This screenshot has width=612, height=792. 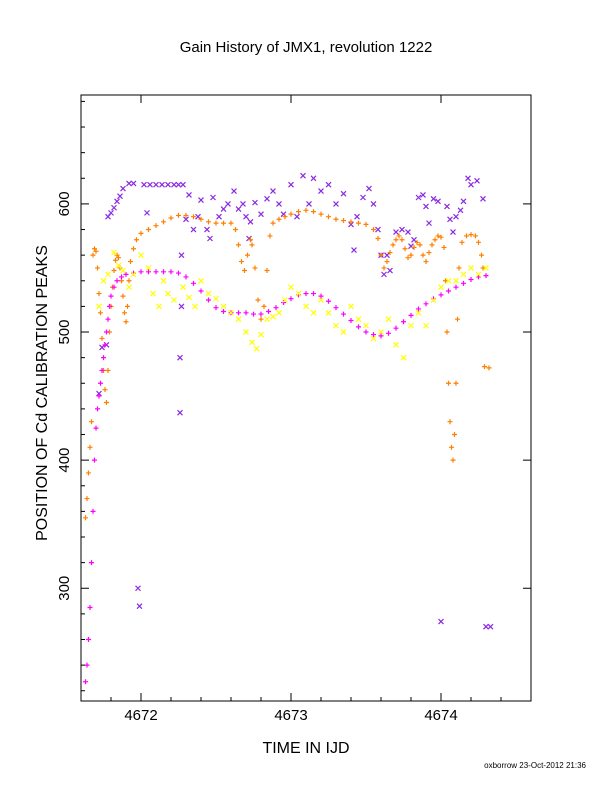 What do you see at coordinates (440, 715) in the screenshot?
I see `x-tick-label: 4674` at bounding box center [440, 715].